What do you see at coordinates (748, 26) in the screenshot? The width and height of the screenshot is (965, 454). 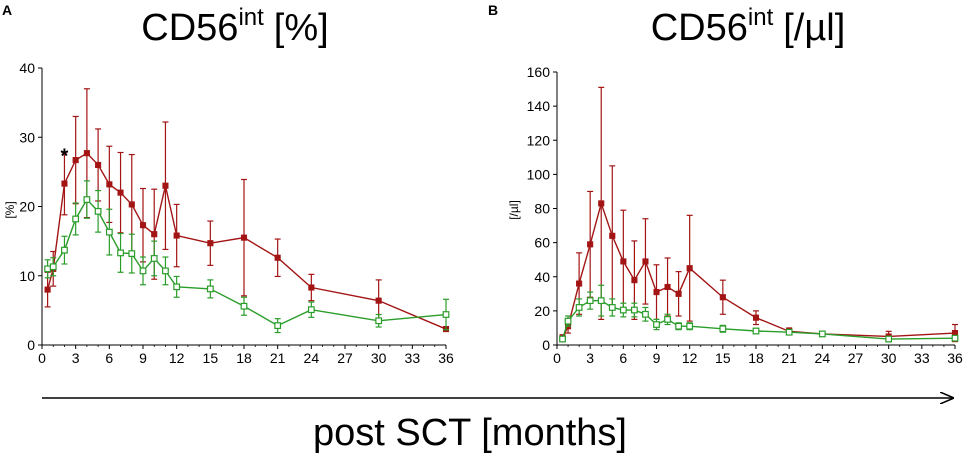 I see `panel-b-title: CD56int [/µl]` at bounding box center [748, 26].